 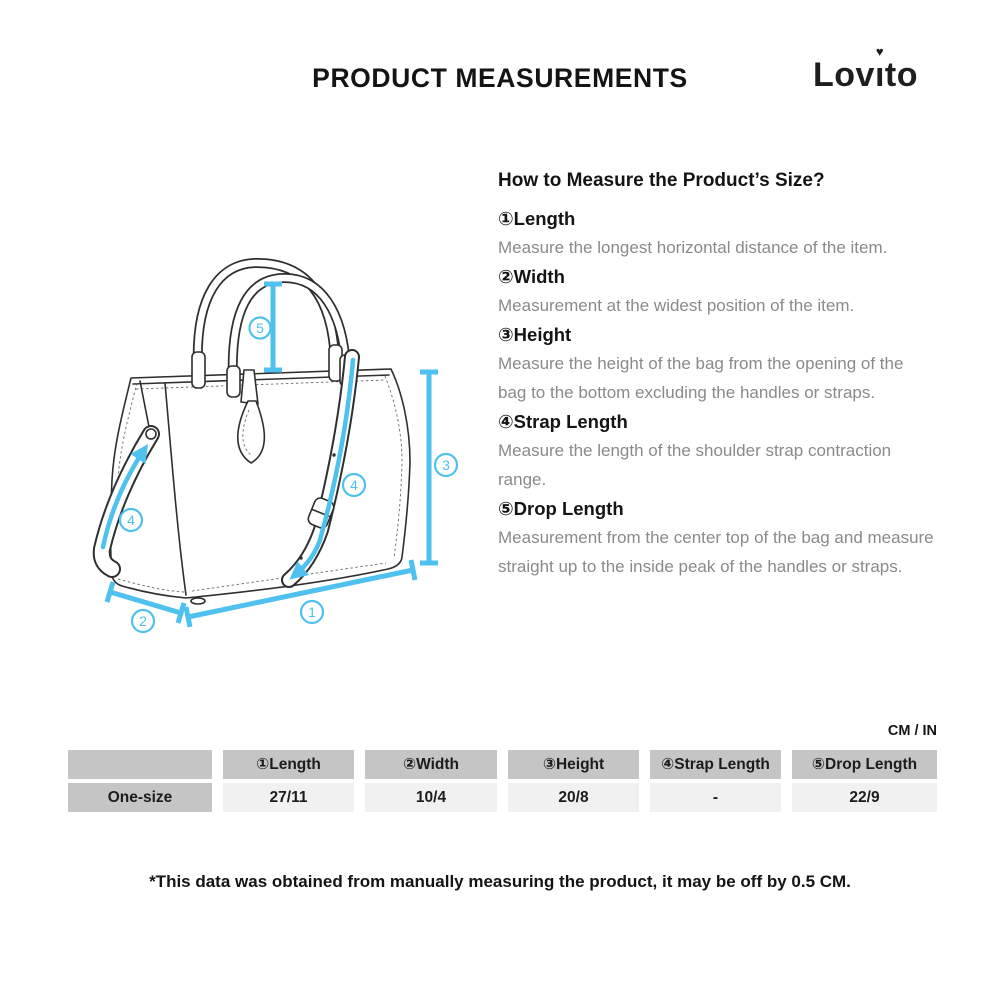 I want to click on marker-5: 5, so click(x=260, y=328).